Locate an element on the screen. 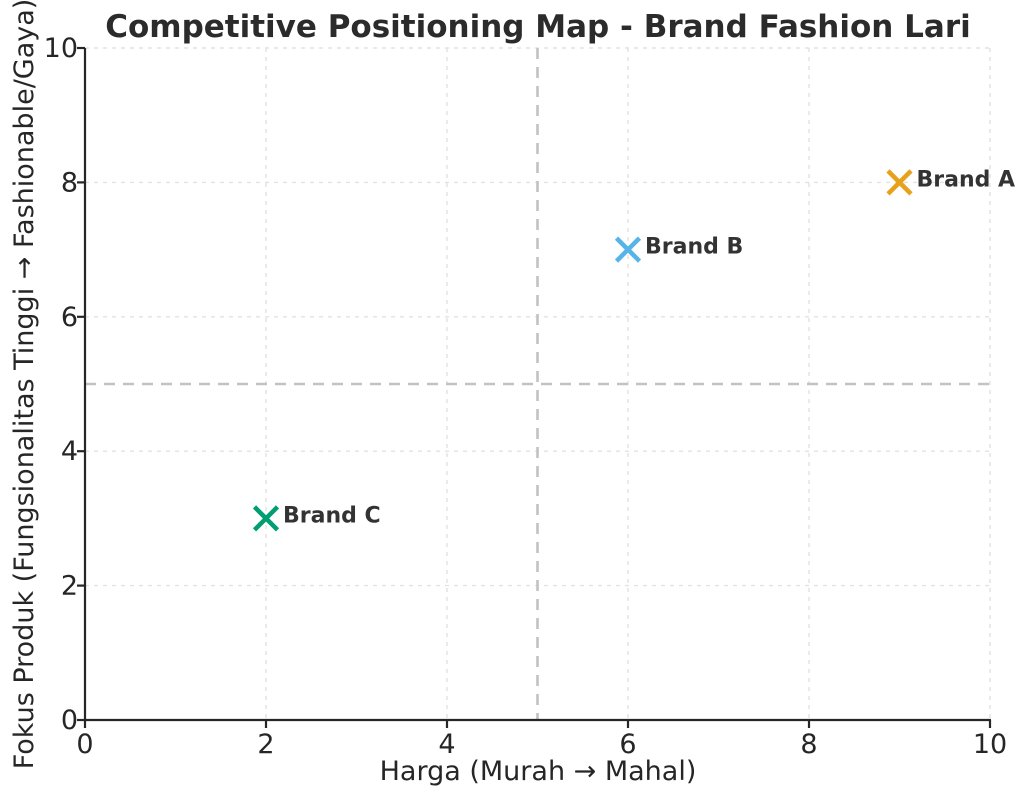 The image size is (1024, 802). x-tick-label: 8 is located at coordinates (808, 744).